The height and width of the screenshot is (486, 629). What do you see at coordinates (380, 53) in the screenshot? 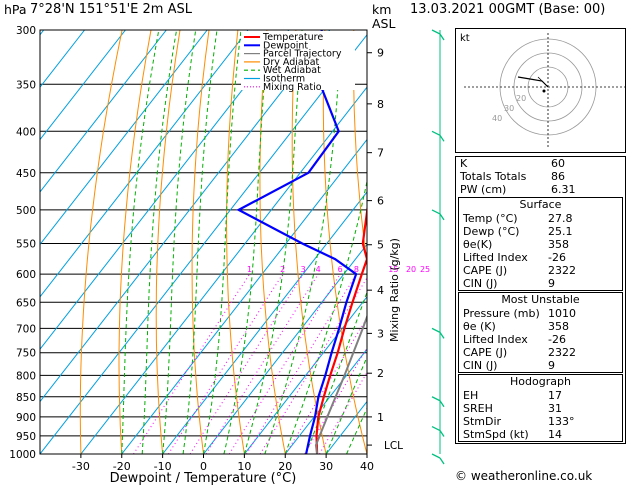
I see `height-tick-label: 9` at bounding box center [380, 53].